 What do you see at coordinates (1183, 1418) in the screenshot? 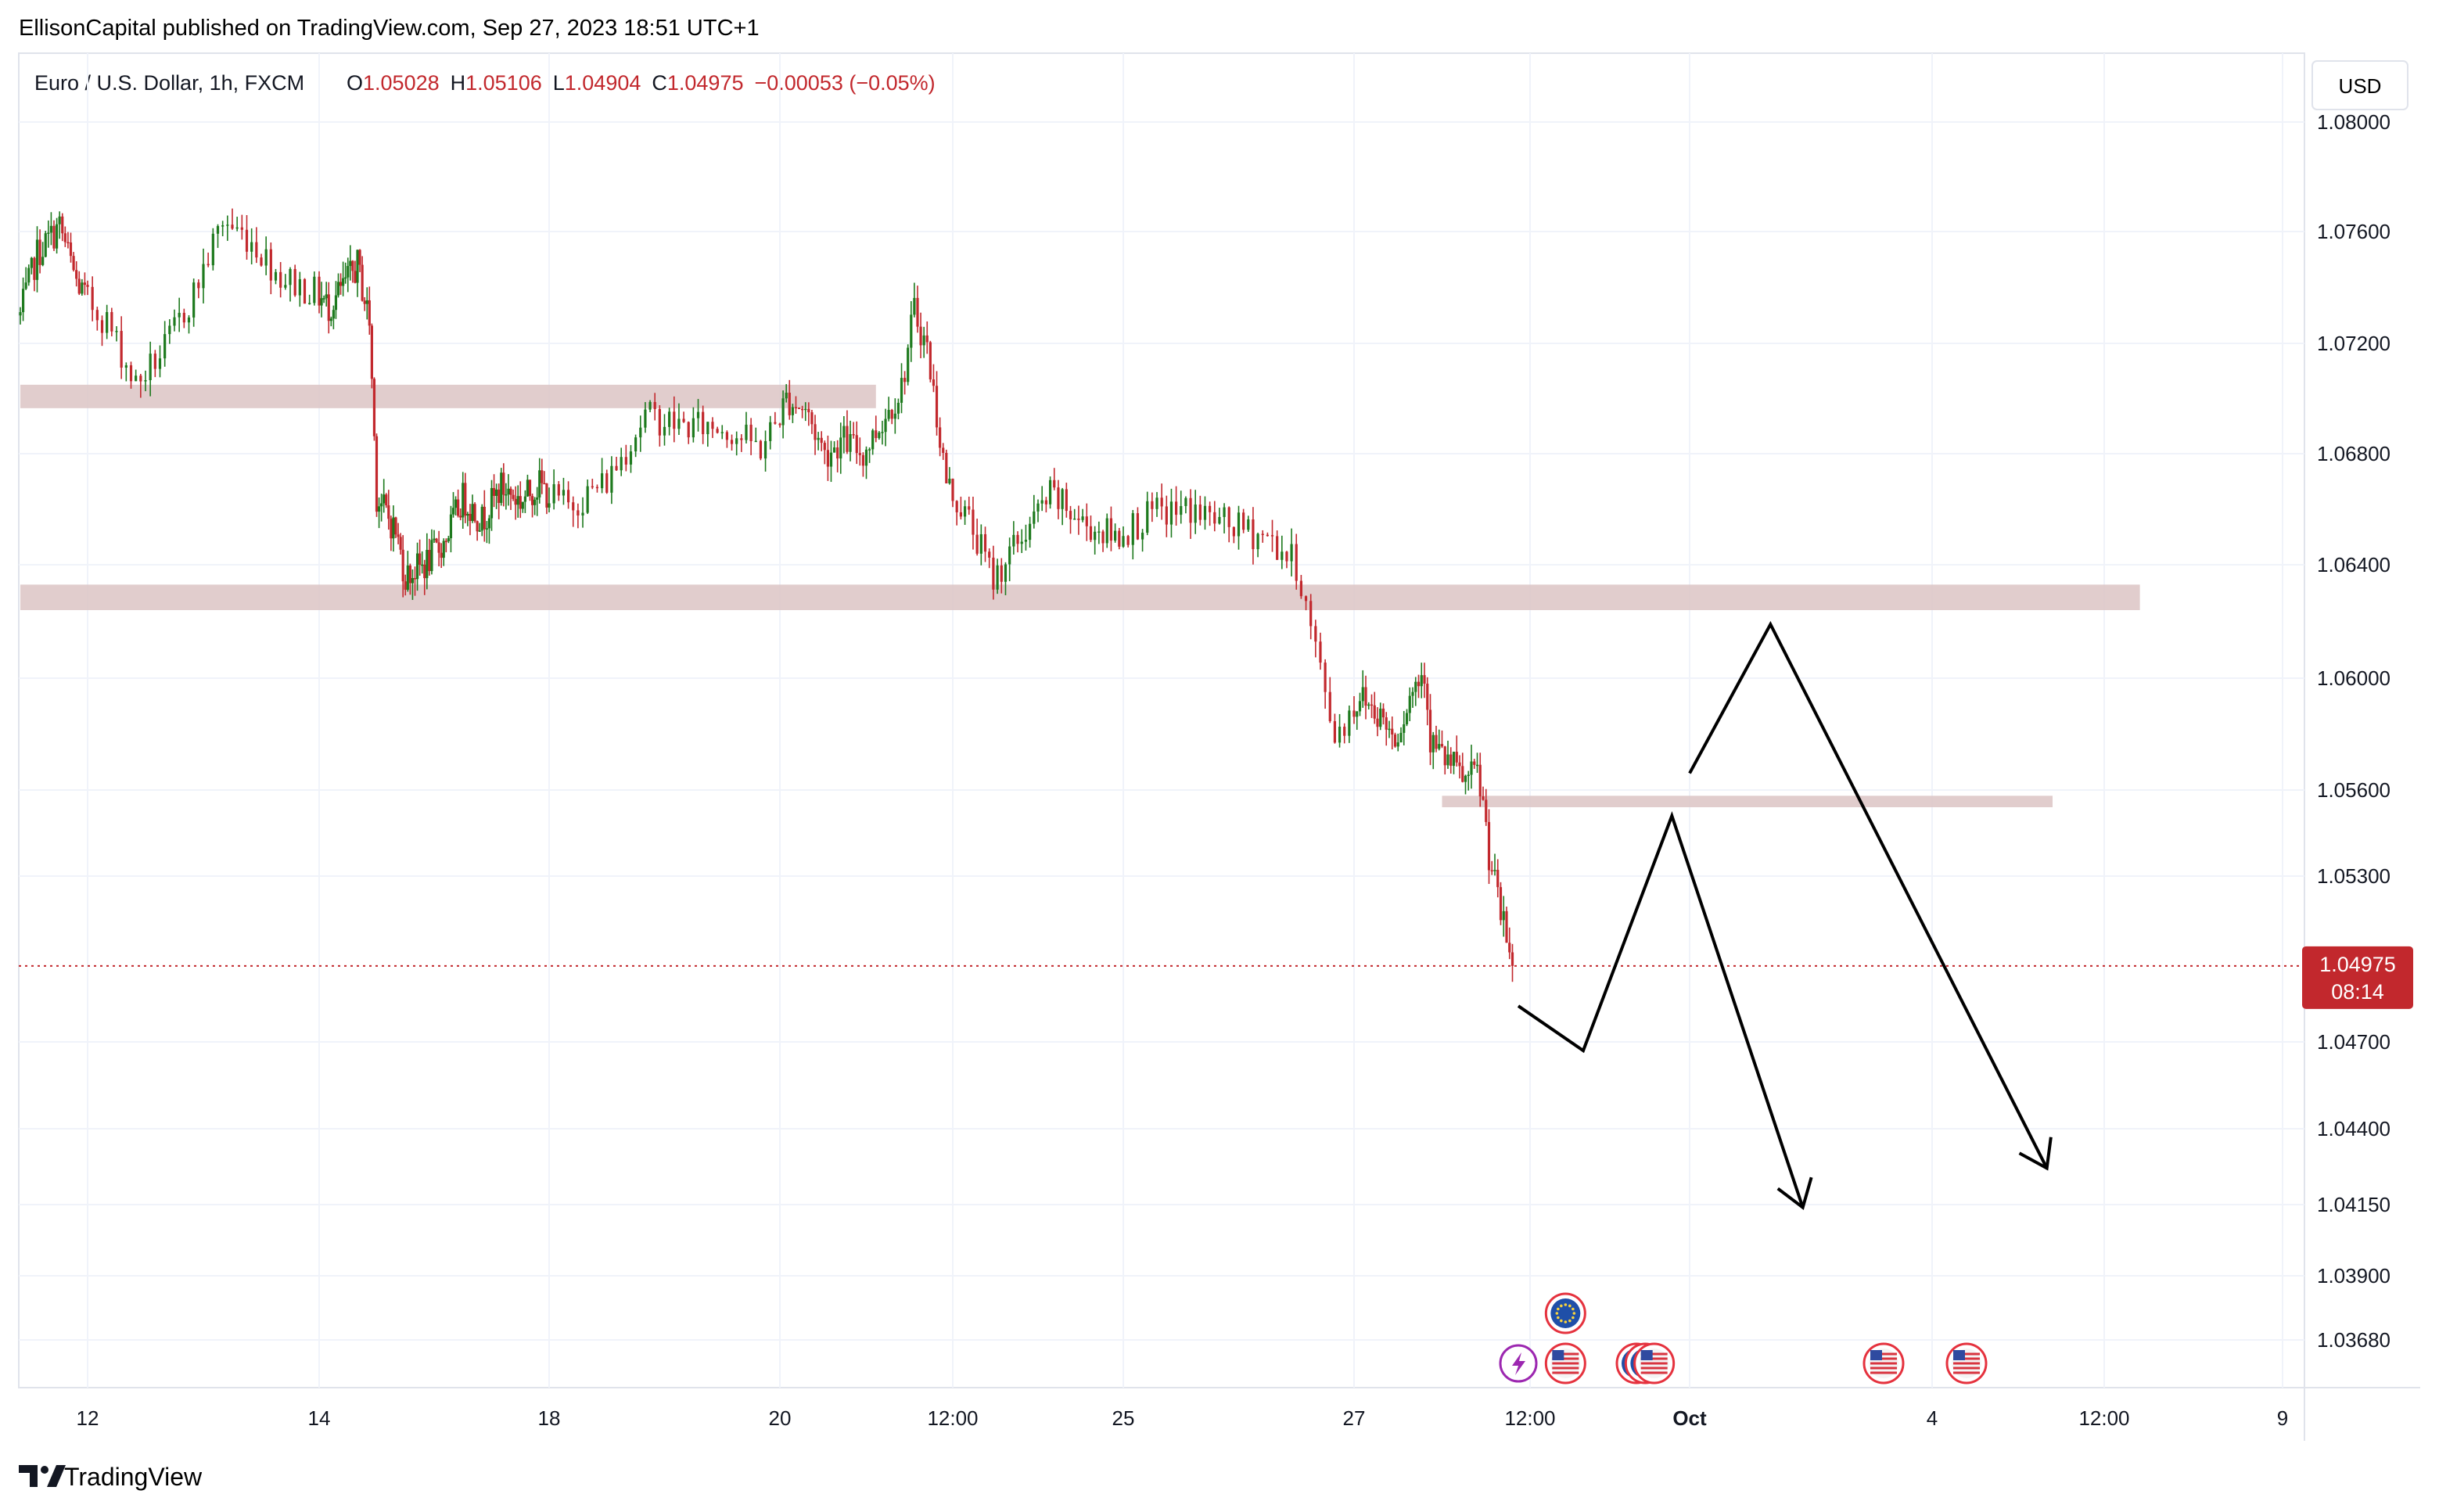
I see `time-axis: 12 14 18 20 12:00 25 27 12:00 Oct 4 12:00 9` at bounding box center [1183, 1418].